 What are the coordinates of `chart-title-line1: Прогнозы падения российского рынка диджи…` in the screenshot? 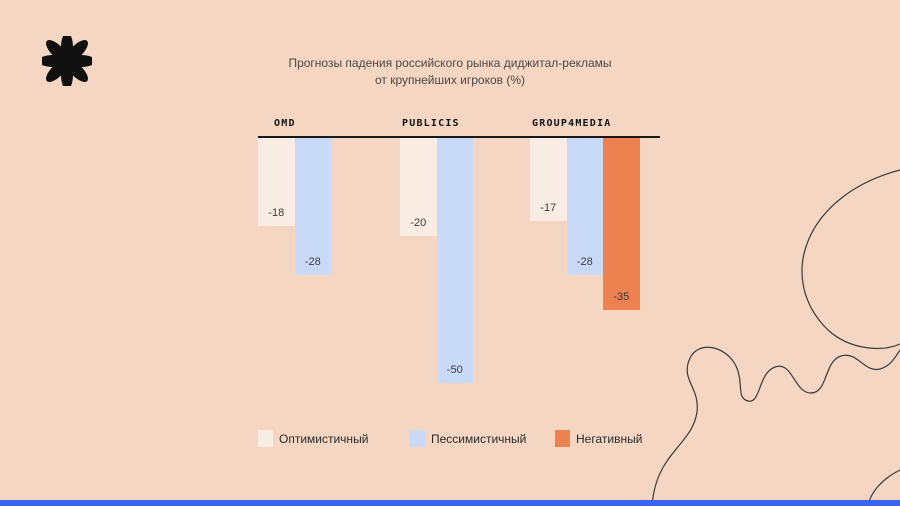 It's located at (450, 63).